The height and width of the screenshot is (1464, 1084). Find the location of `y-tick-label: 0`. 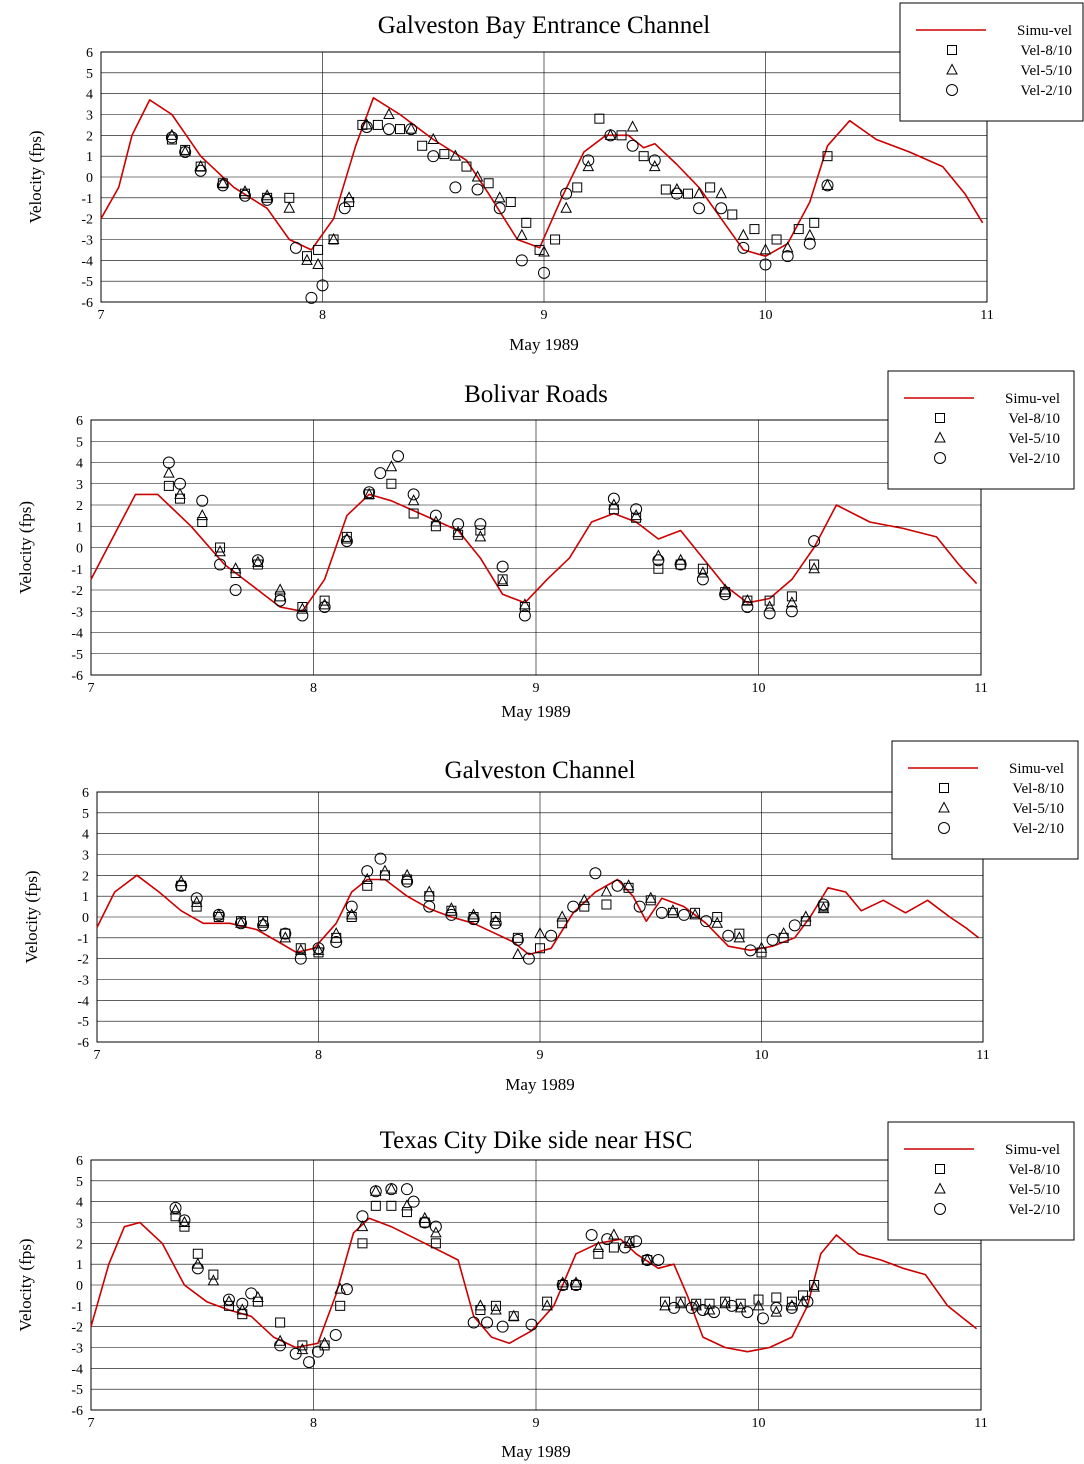

y-tick-label: 0 is located at coordinates (85, 918).